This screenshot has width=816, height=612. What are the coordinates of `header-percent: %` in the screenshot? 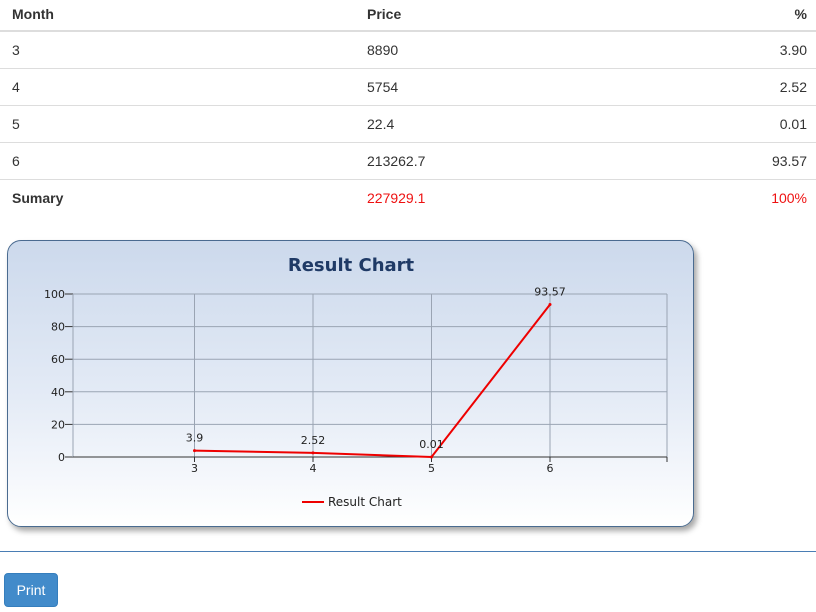 It's located at (800, 14).